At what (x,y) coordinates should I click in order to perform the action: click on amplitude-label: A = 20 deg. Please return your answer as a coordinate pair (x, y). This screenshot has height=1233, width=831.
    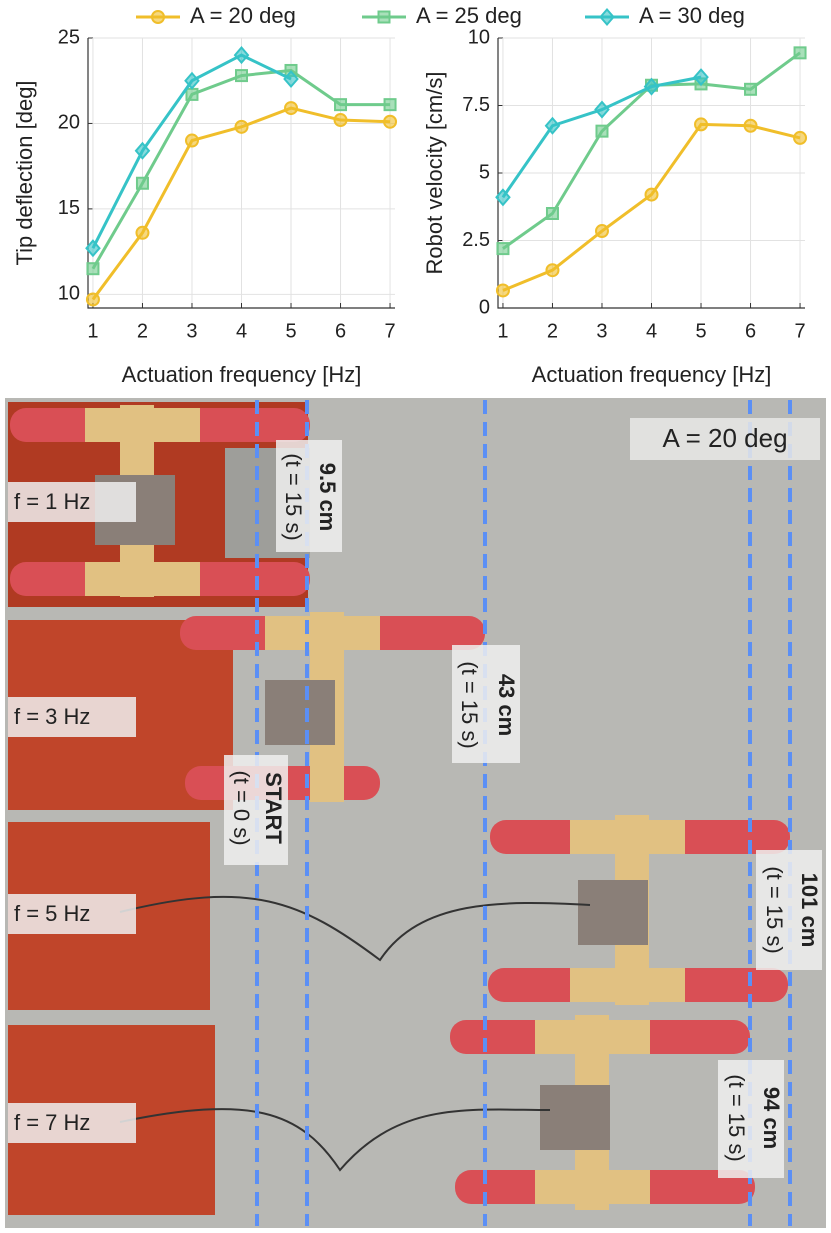
    Looking at the image, I should click on (724, 438).